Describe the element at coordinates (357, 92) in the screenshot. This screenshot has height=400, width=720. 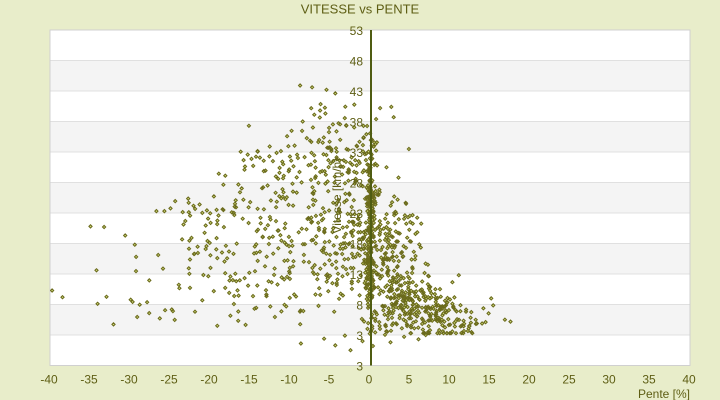
I see `svg-text: 43` at that location.